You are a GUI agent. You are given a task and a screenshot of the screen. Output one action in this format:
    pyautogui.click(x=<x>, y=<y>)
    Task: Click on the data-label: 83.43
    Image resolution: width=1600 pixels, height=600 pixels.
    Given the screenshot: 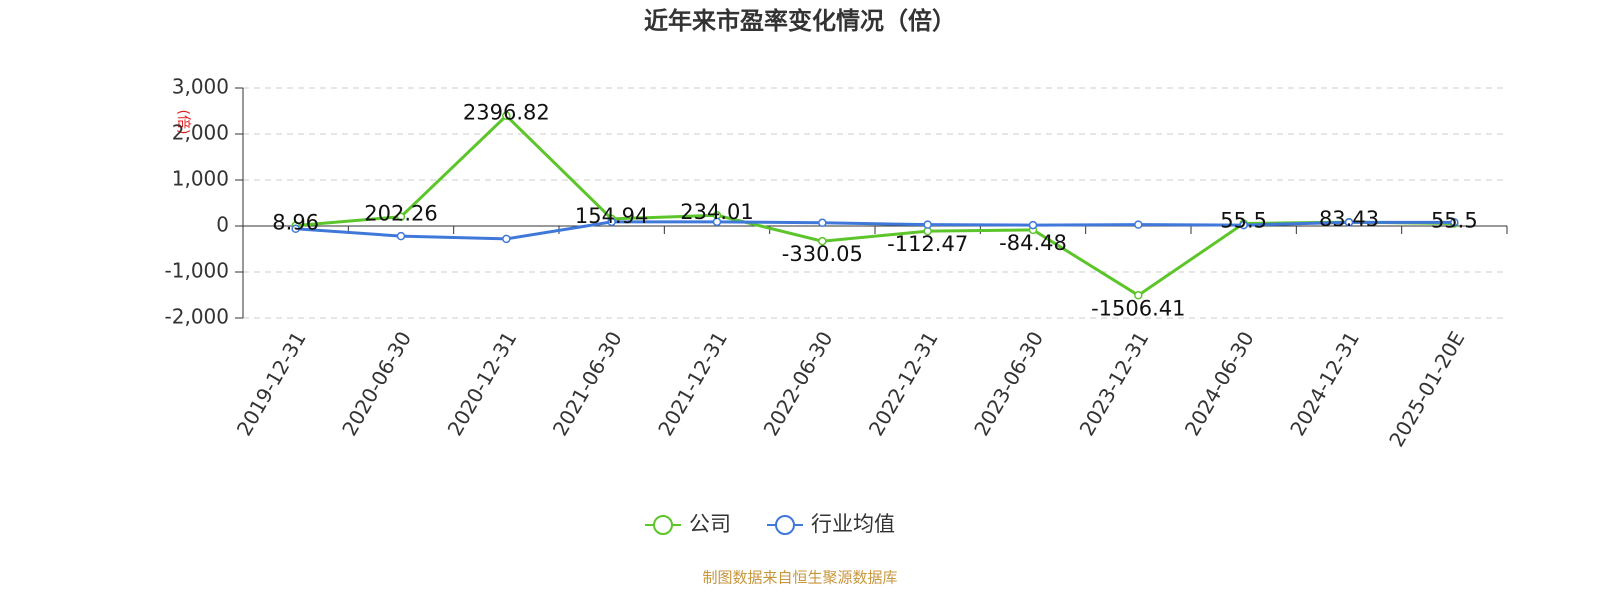 What is the action you would take?
    pyautogui.click(x=1349, y=219)
    